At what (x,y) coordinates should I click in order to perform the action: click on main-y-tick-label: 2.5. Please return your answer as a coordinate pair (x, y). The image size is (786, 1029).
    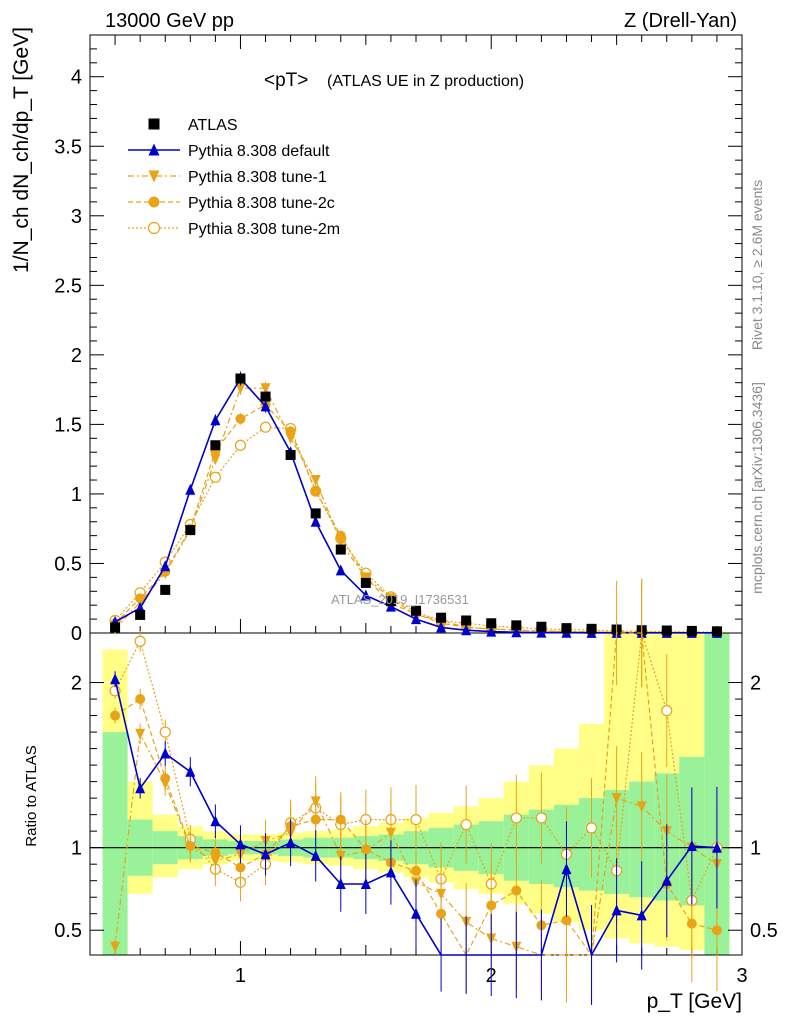
    Looking at the image, I should click on (68, 286).